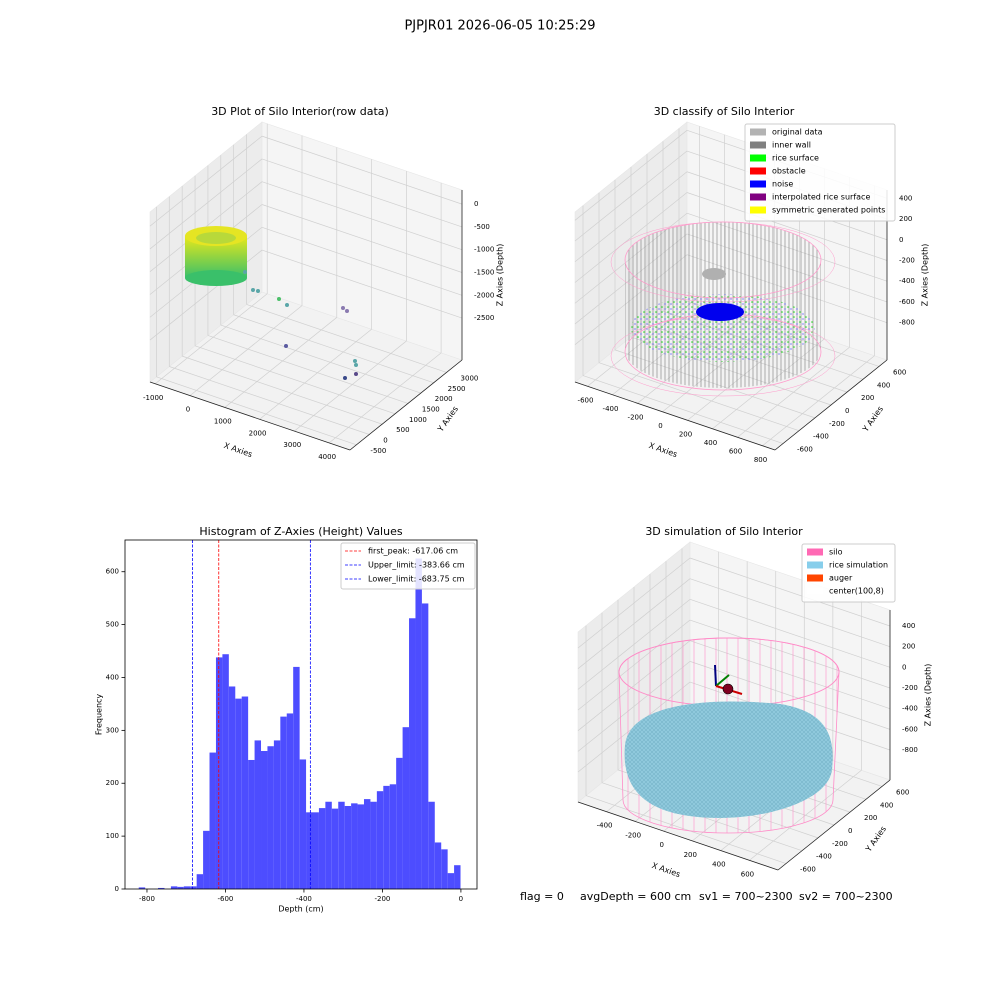 Image resolution: width=1000 pixels, height=1000 pixels. Describe the element at coordinates (910, 688) in the screenshot. I see `z-tick-label: -200` at that location.